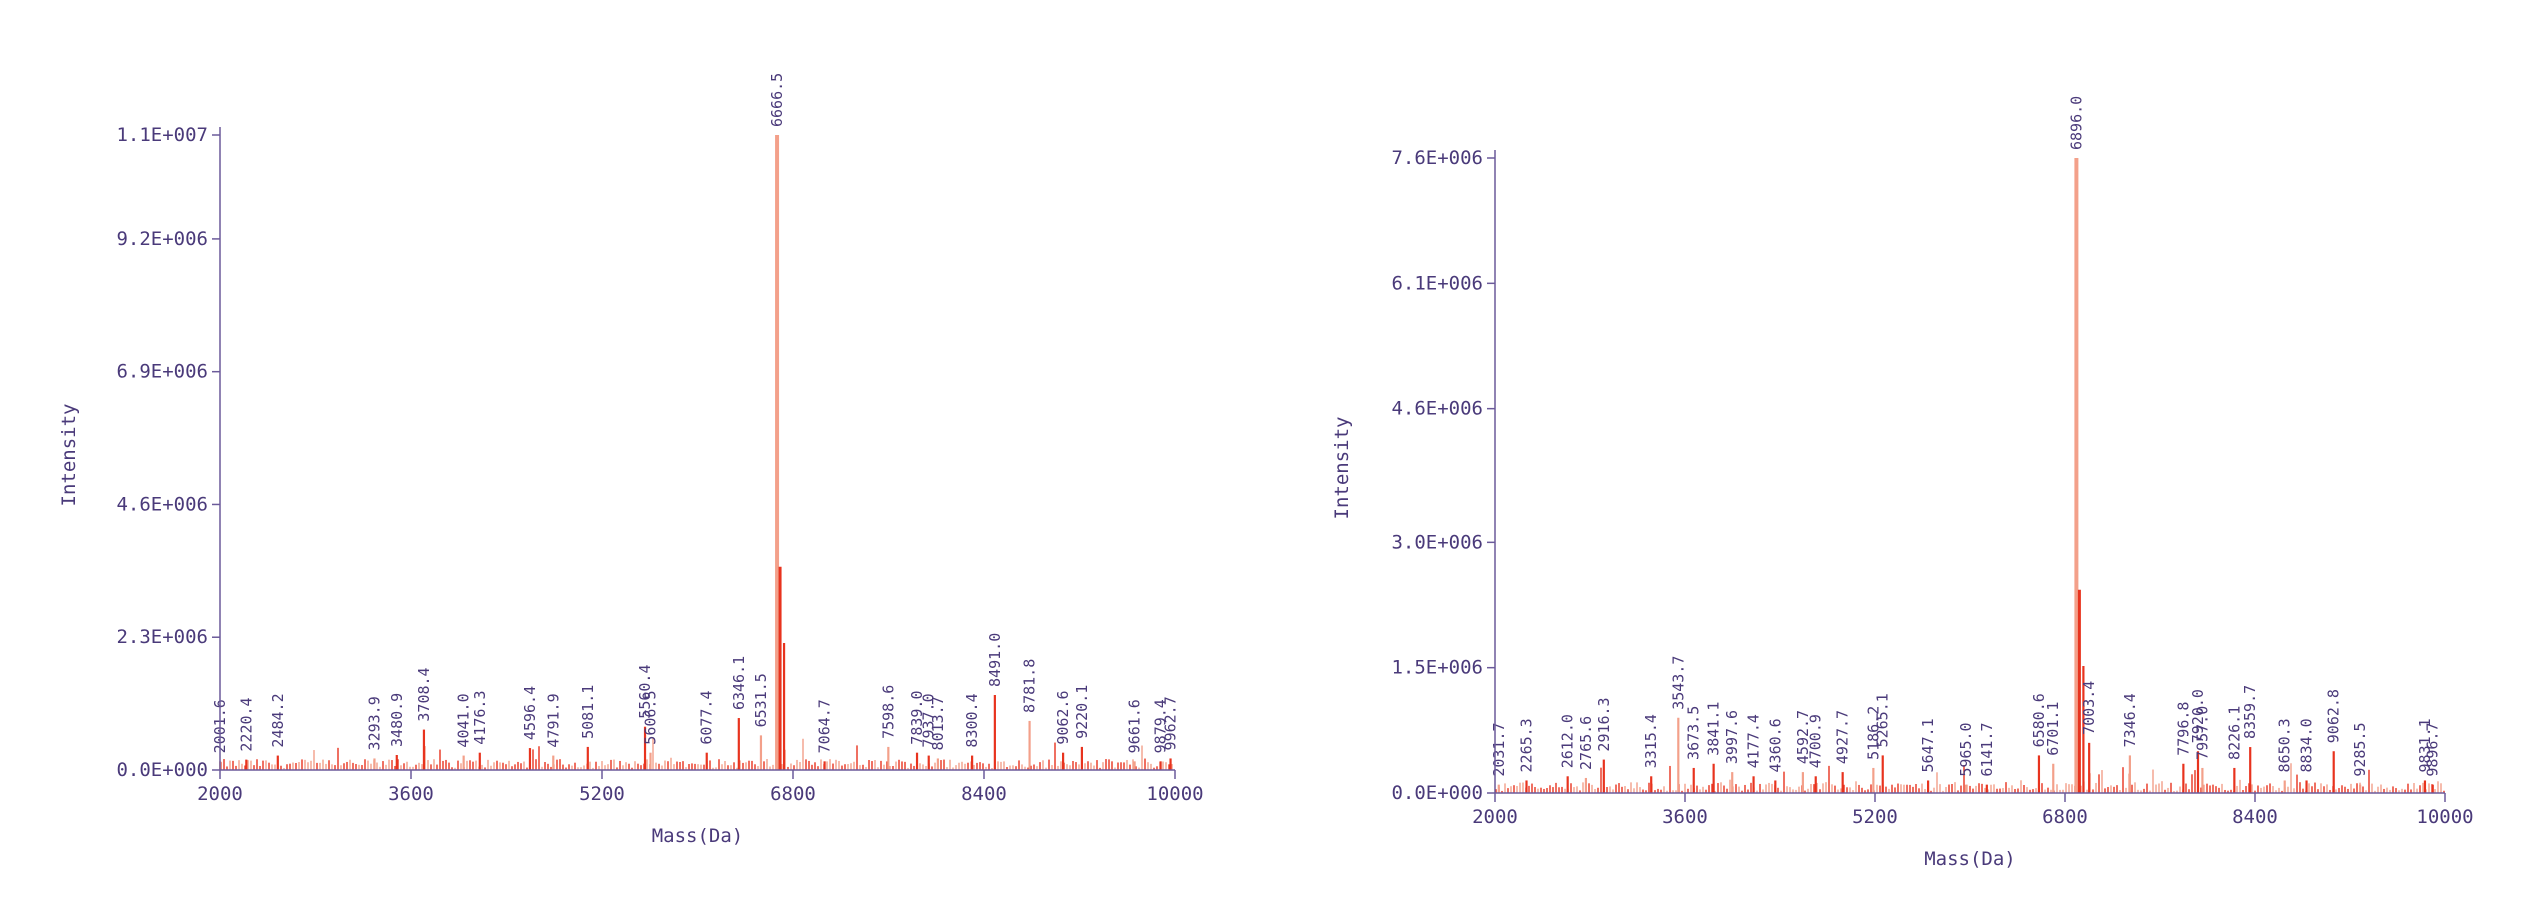 Image resolution: width=2539 pixels, height=919 pixels. I want to click on peak-label: 4177.4, so click(1754, 741).